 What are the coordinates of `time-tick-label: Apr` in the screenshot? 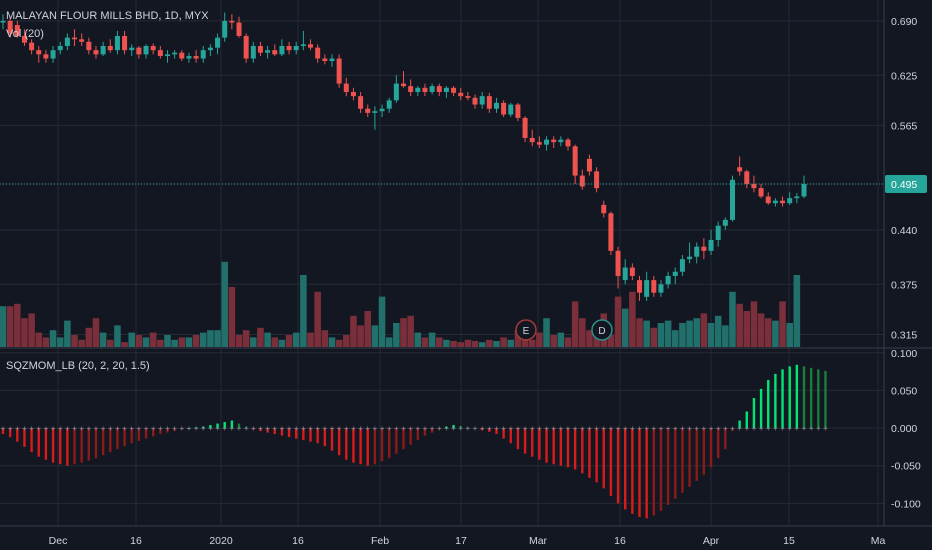 It's located at (711, 541).